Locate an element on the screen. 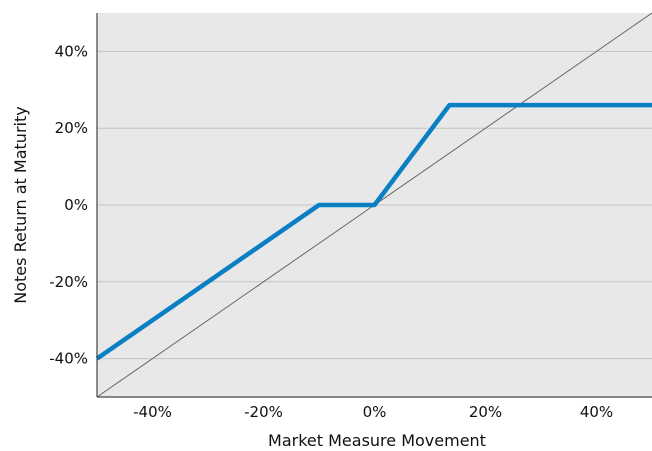  y-tick-label: 40% is located at coordinates (71, 51).